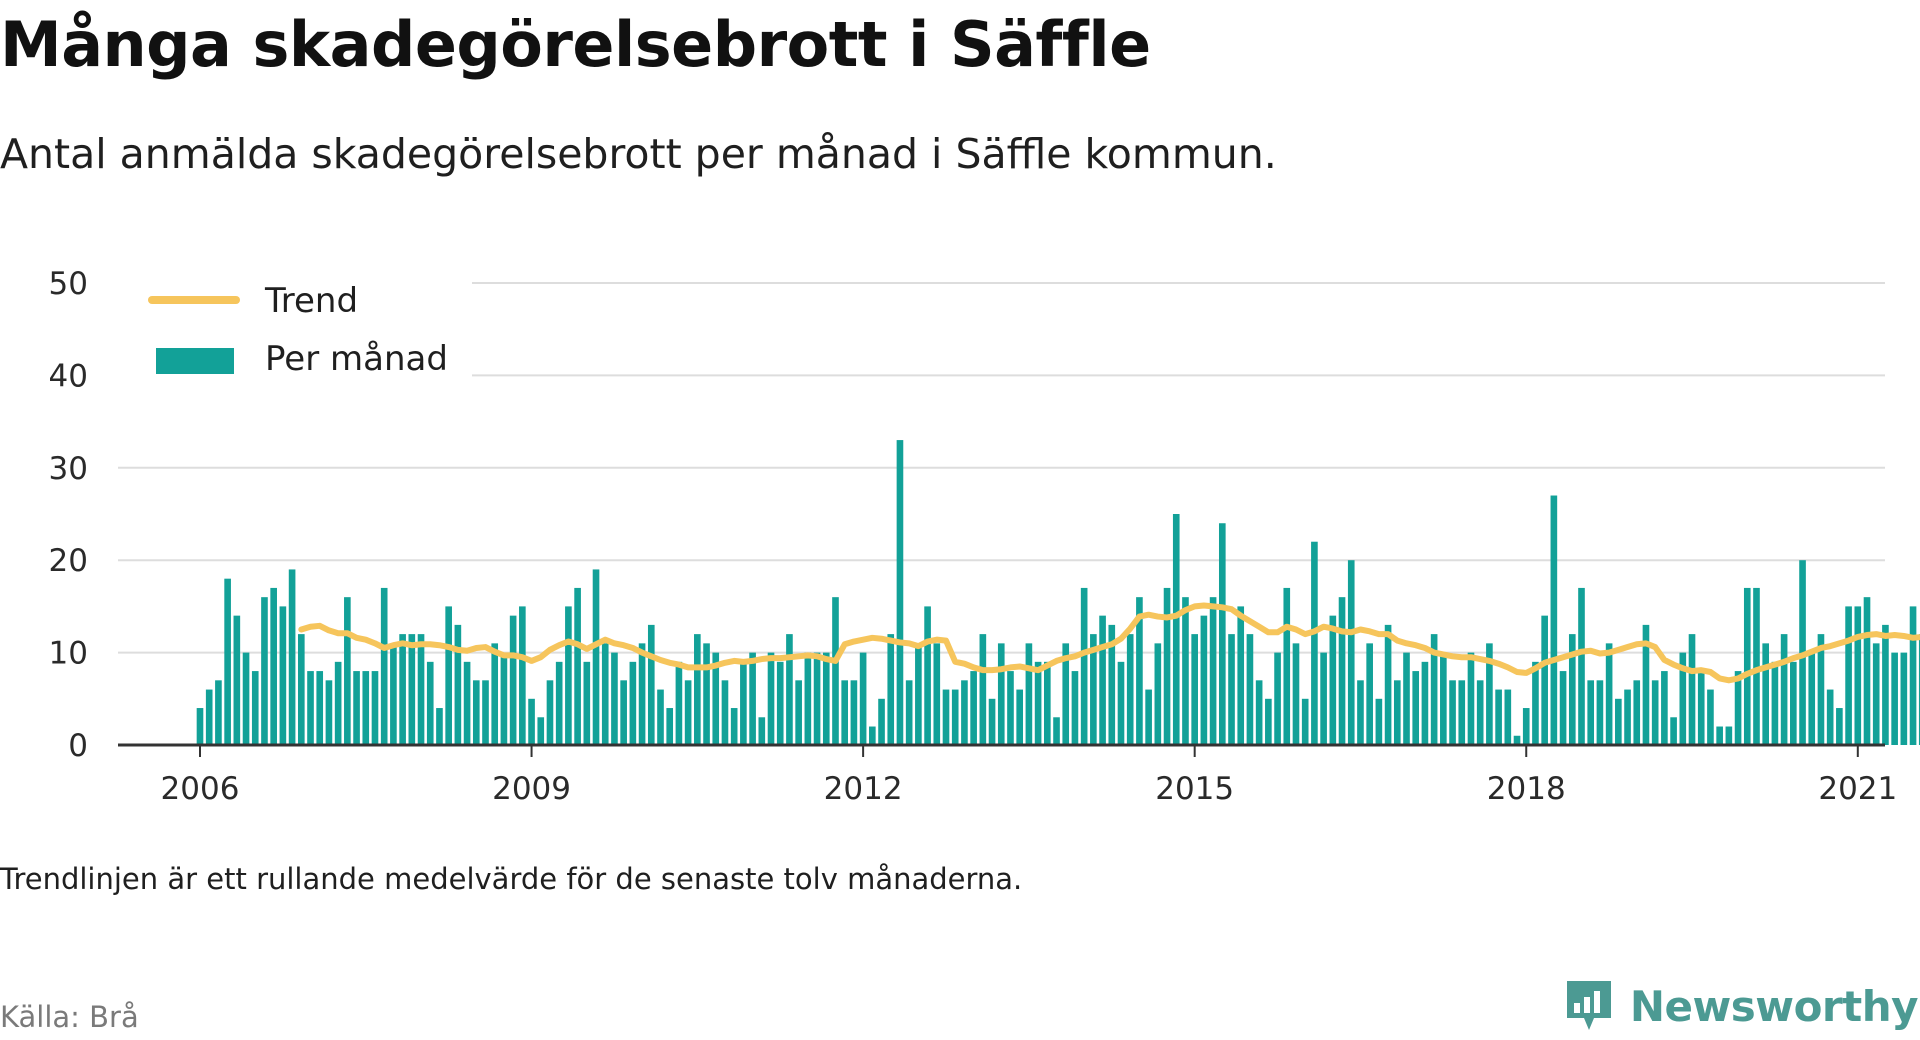 The height and width of the screenshot is (1040, 1920). I want to click on source-label: Källa: Brå, so click(69, 1017).